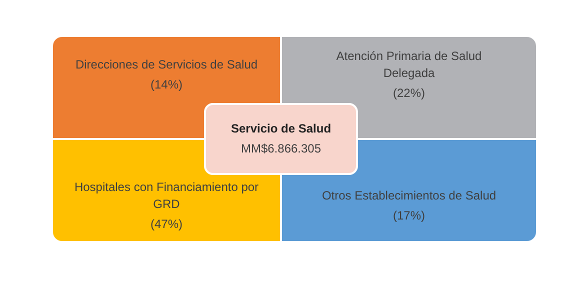  What do you see at coordinates (409, 64) in the screenshot?
I see `category-label: Atención Primaria de Salud Delegada` at bounding box center [409, 64].